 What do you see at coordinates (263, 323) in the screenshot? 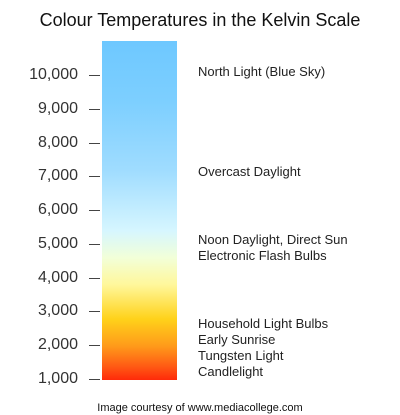
I see `light-source-label: Household Light Bulbs` at bounding box center [263, 323].